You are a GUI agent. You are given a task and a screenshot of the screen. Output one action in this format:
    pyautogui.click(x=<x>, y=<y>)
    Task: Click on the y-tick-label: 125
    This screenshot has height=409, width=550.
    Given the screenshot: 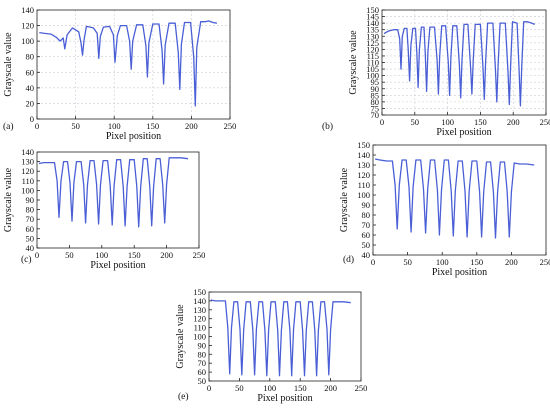 What is the action you would take?
    pyautogui.click(x=372, y=43)
    